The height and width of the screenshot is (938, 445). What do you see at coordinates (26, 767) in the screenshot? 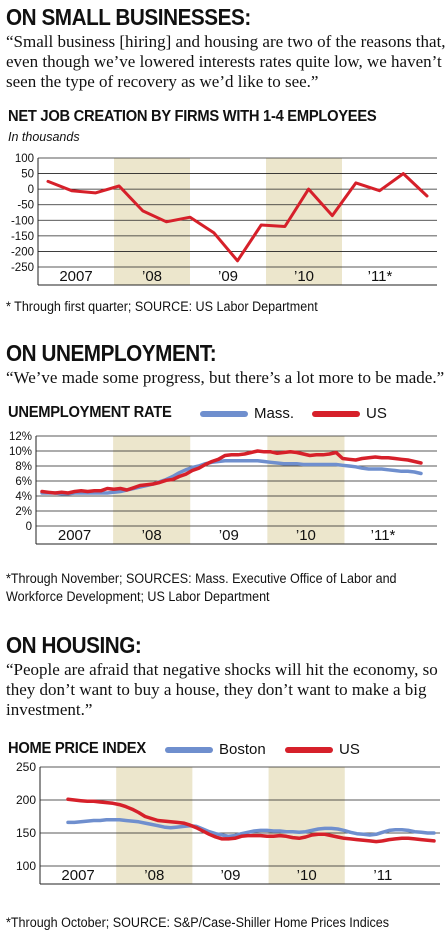
I see `y-tick-label: 250` at bounding box center [26, 767].